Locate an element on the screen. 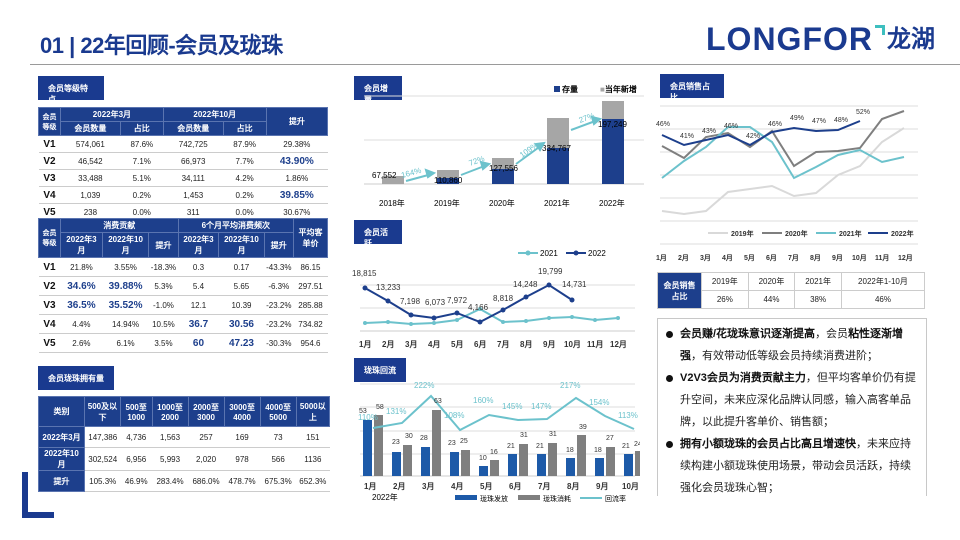 Image resolution: width=960 pixels, height=540 pixels. svg-text: 31 is located at coordinates (524, 435).